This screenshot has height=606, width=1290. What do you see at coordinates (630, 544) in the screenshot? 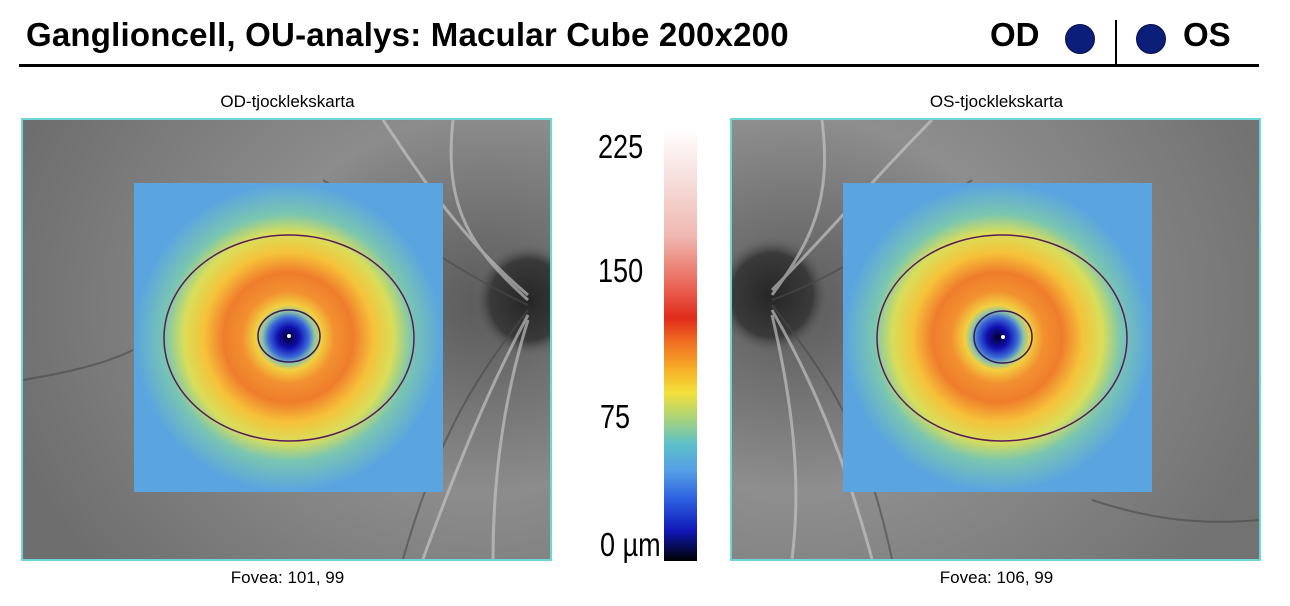
I see `scale-label-0: 0 µm` at bounding box center [630, 544].